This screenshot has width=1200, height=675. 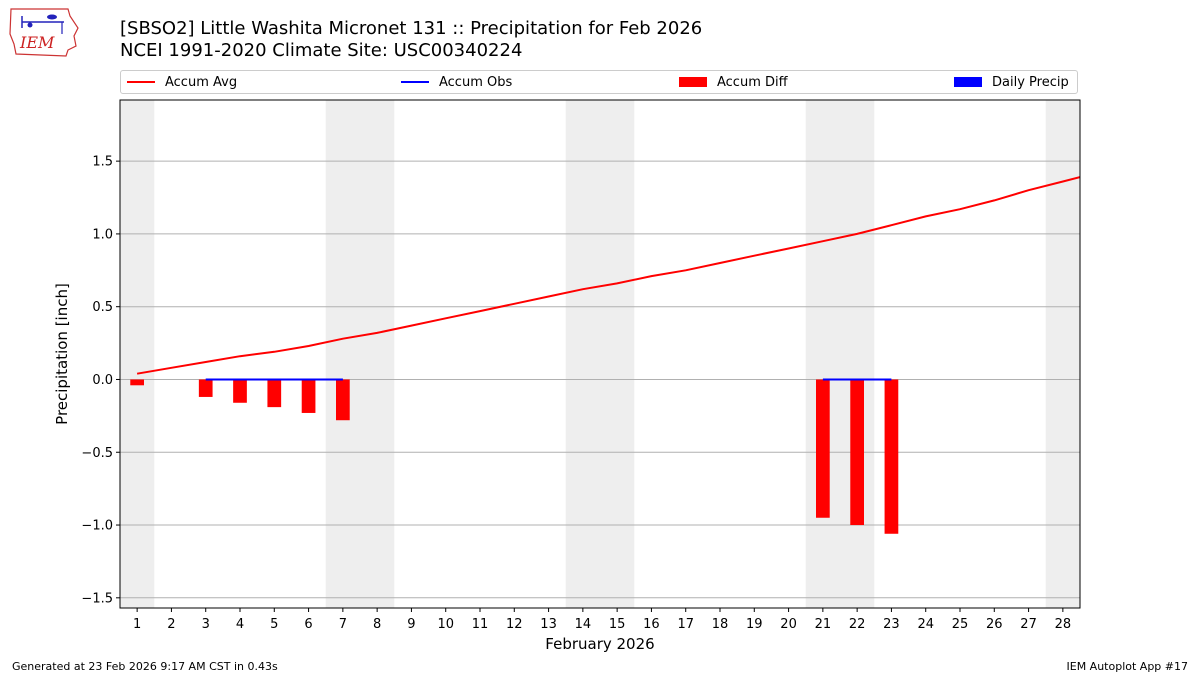 I want to click on legend-item-daily-precip: Daily Precip, so click(x=1011, y=82).